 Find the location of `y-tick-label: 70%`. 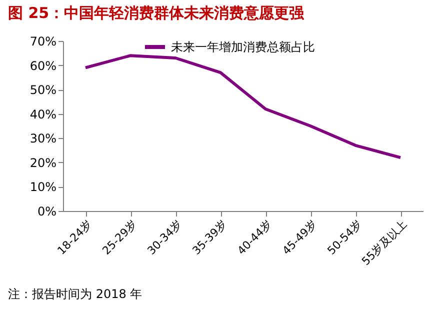

y-tick-label: 70% is located at coordinates (43, 41).